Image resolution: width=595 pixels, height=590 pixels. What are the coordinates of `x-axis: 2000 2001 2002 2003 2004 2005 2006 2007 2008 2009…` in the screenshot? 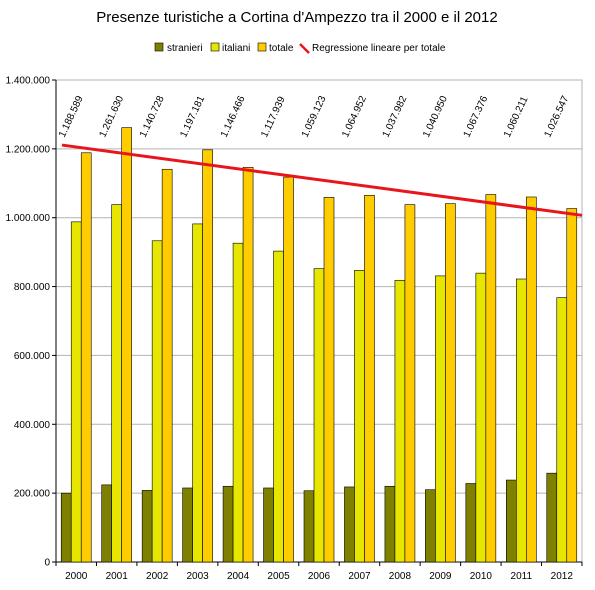 It's located at (319, 571).